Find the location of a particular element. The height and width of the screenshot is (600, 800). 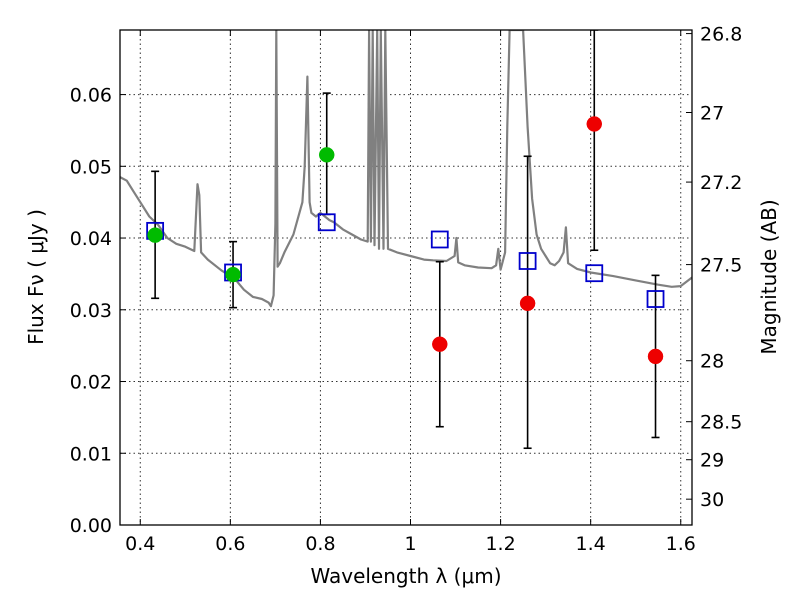

x-tick-labels: 0.4 0.6 0.8 1 1.2 1.4 1.6 is located at coordinates (410, 544).